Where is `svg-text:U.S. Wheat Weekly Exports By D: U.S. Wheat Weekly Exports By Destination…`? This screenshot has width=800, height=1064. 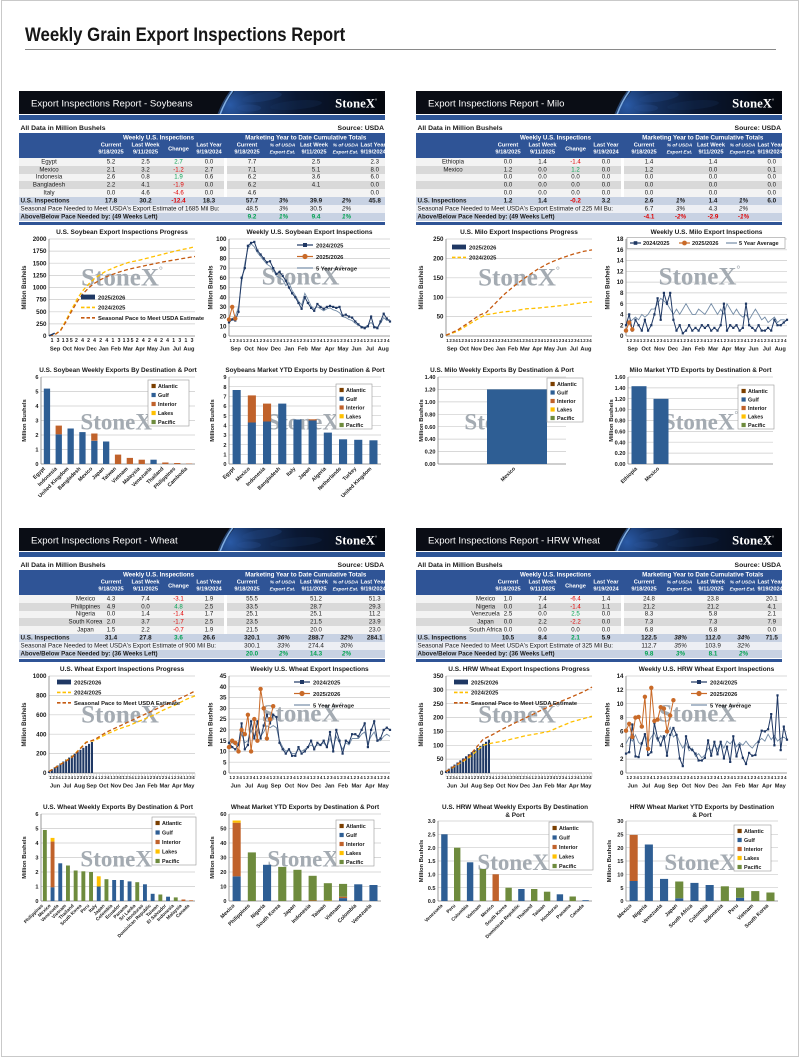 svg-text:U.S. Wheat Weekly Exports By D: U.S. Wheat Weekly Exports By Destination… is located at coordinates (117, 807).